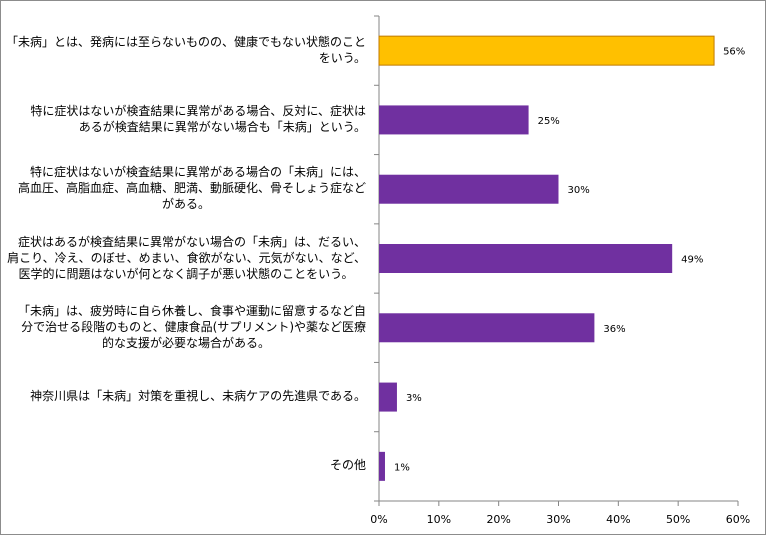  What do you see at coordinates (414, 398) in the screenshot?
I see `data-label: 3%` at bounding box center [414, 398].